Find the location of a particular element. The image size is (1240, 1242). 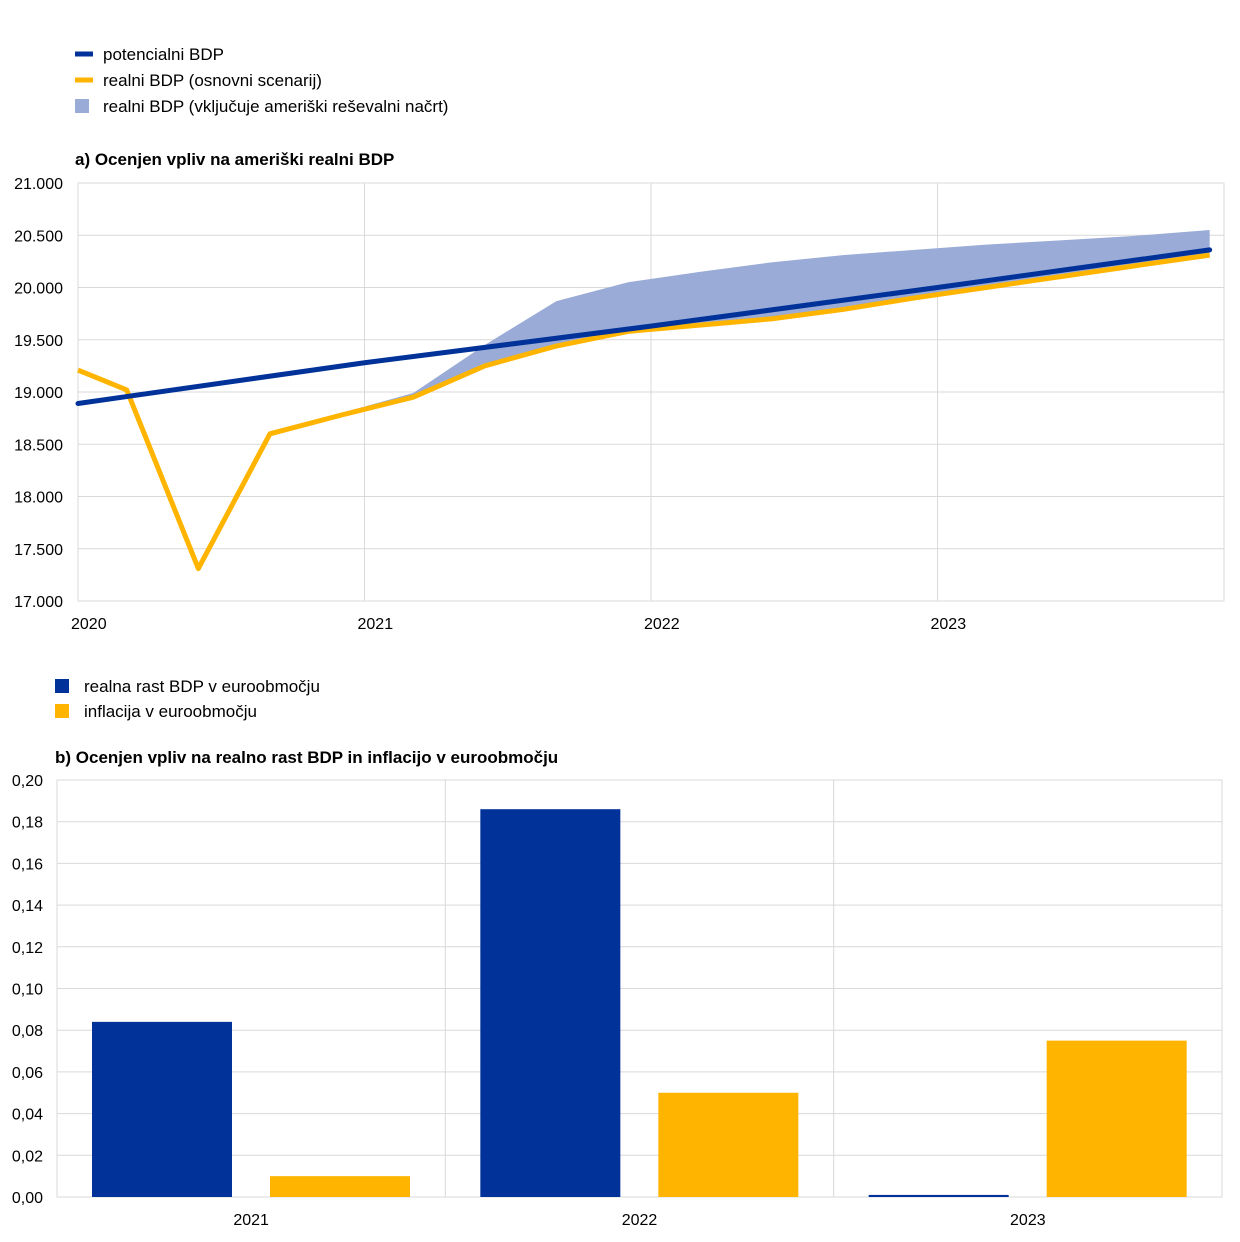

chart-a-y-tick-label: 18.500 is located at coordinates (38, 445).